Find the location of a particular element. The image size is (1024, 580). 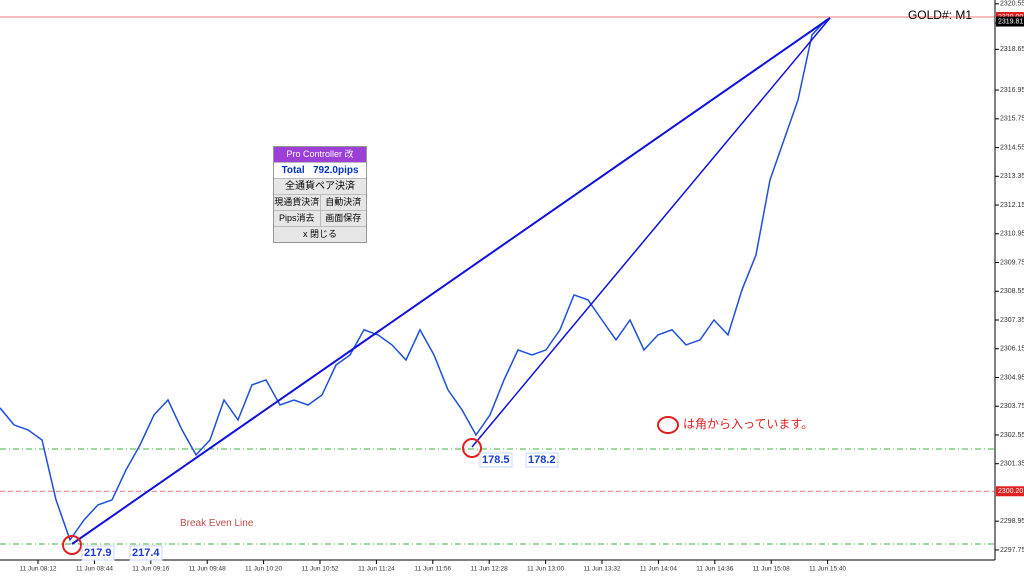

price-label: 2304.95 is located at coordinates (1012, 377).